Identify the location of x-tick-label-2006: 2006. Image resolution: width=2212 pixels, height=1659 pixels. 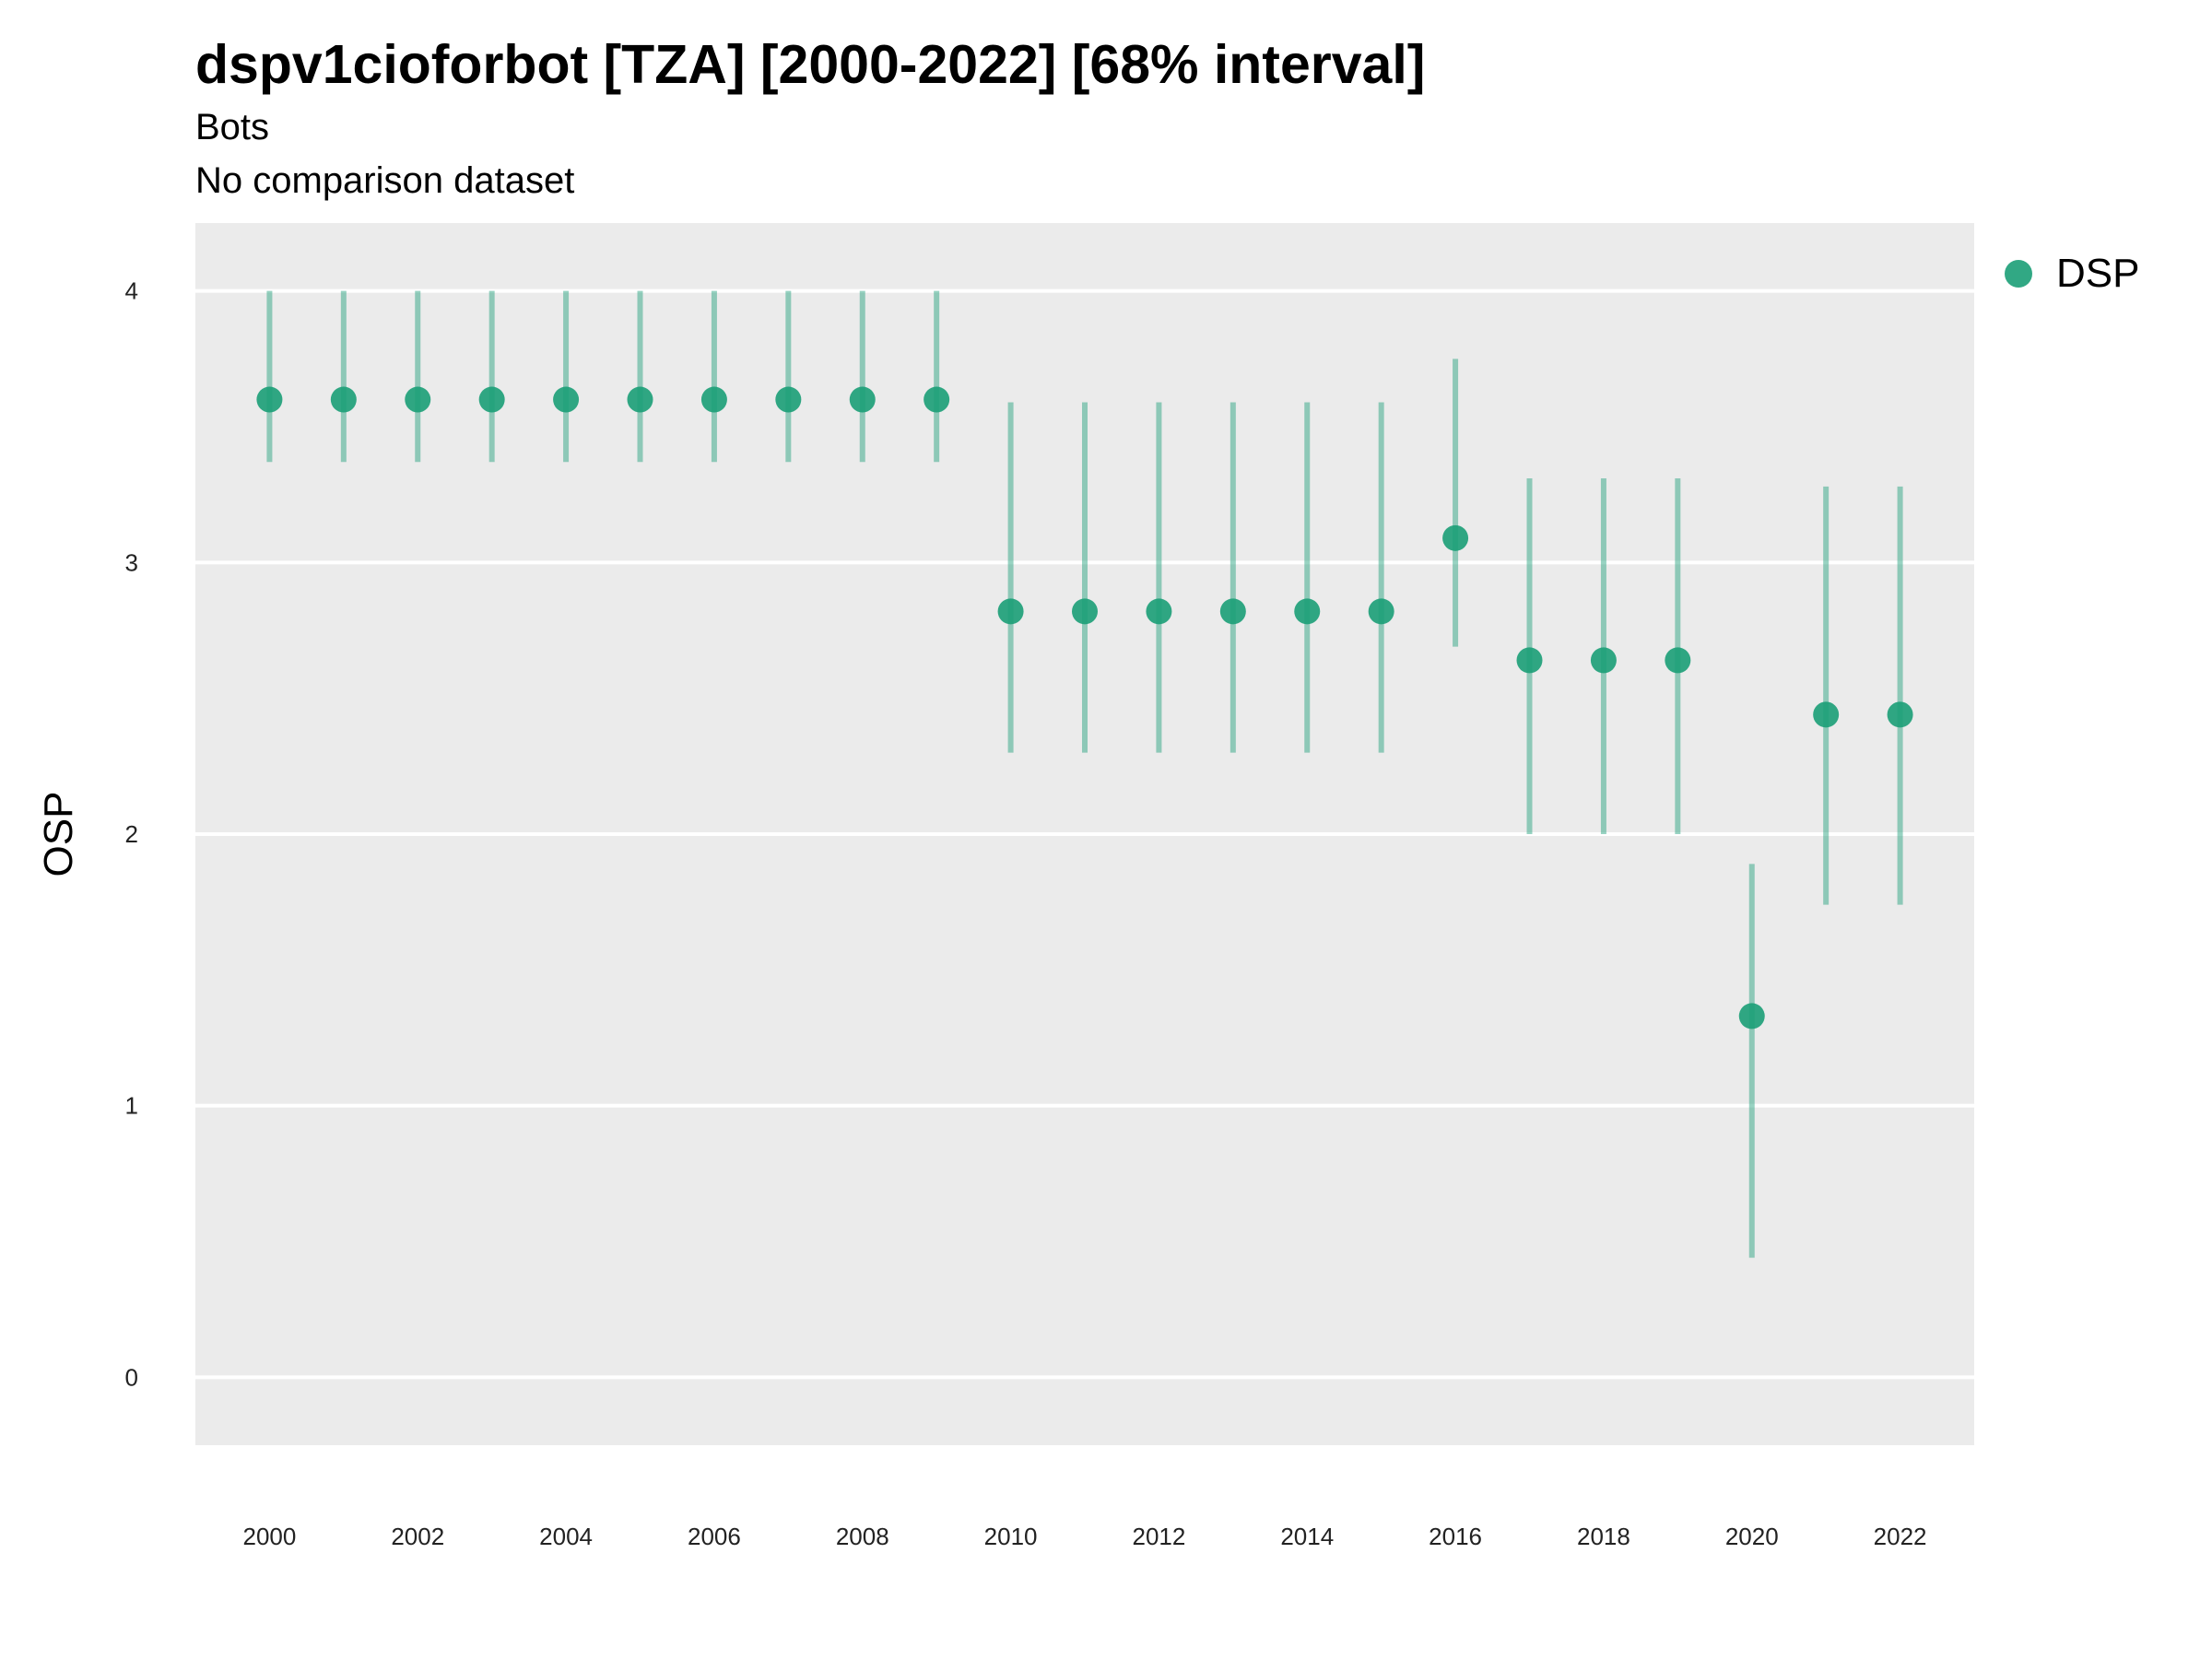
(714, 1536).